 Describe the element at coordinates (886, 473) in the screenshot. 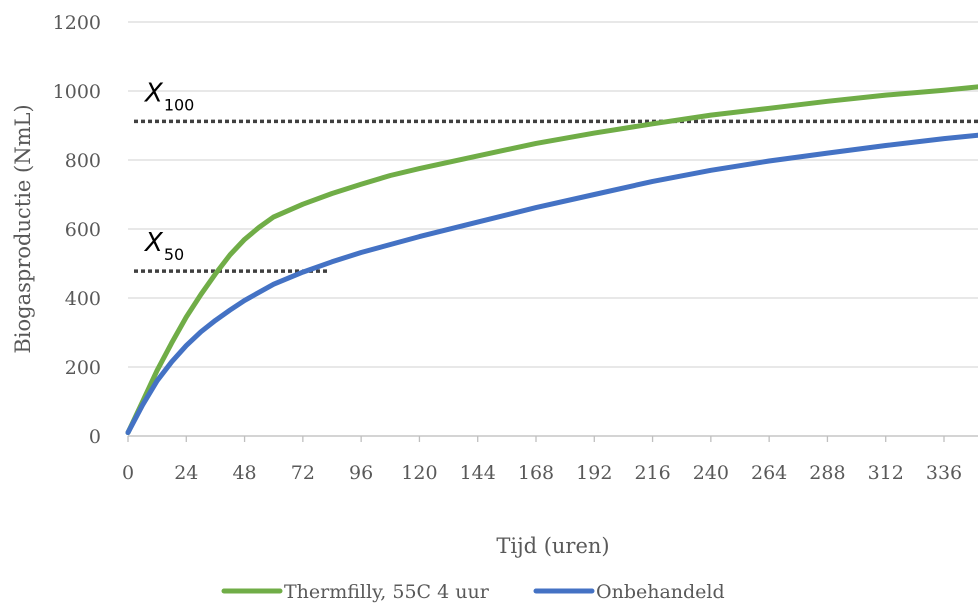

I see `x-tick-label-312: 312` at that location.